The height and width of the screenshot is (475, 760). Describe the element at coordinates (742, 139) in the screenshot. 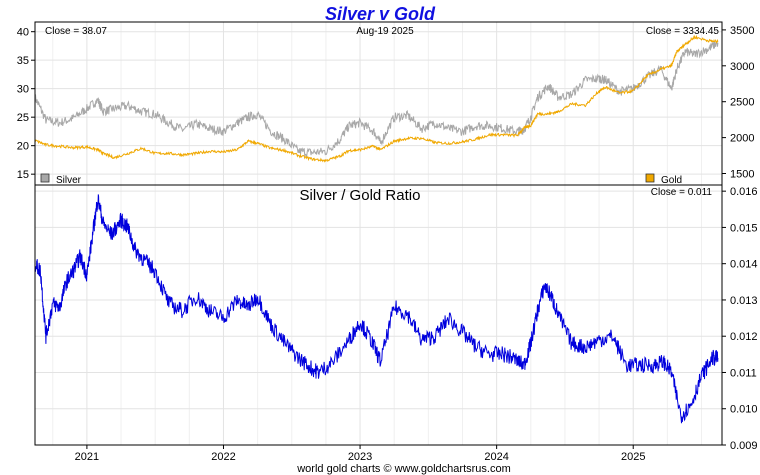

I see `top-right-tick-label: 2000` at that location.